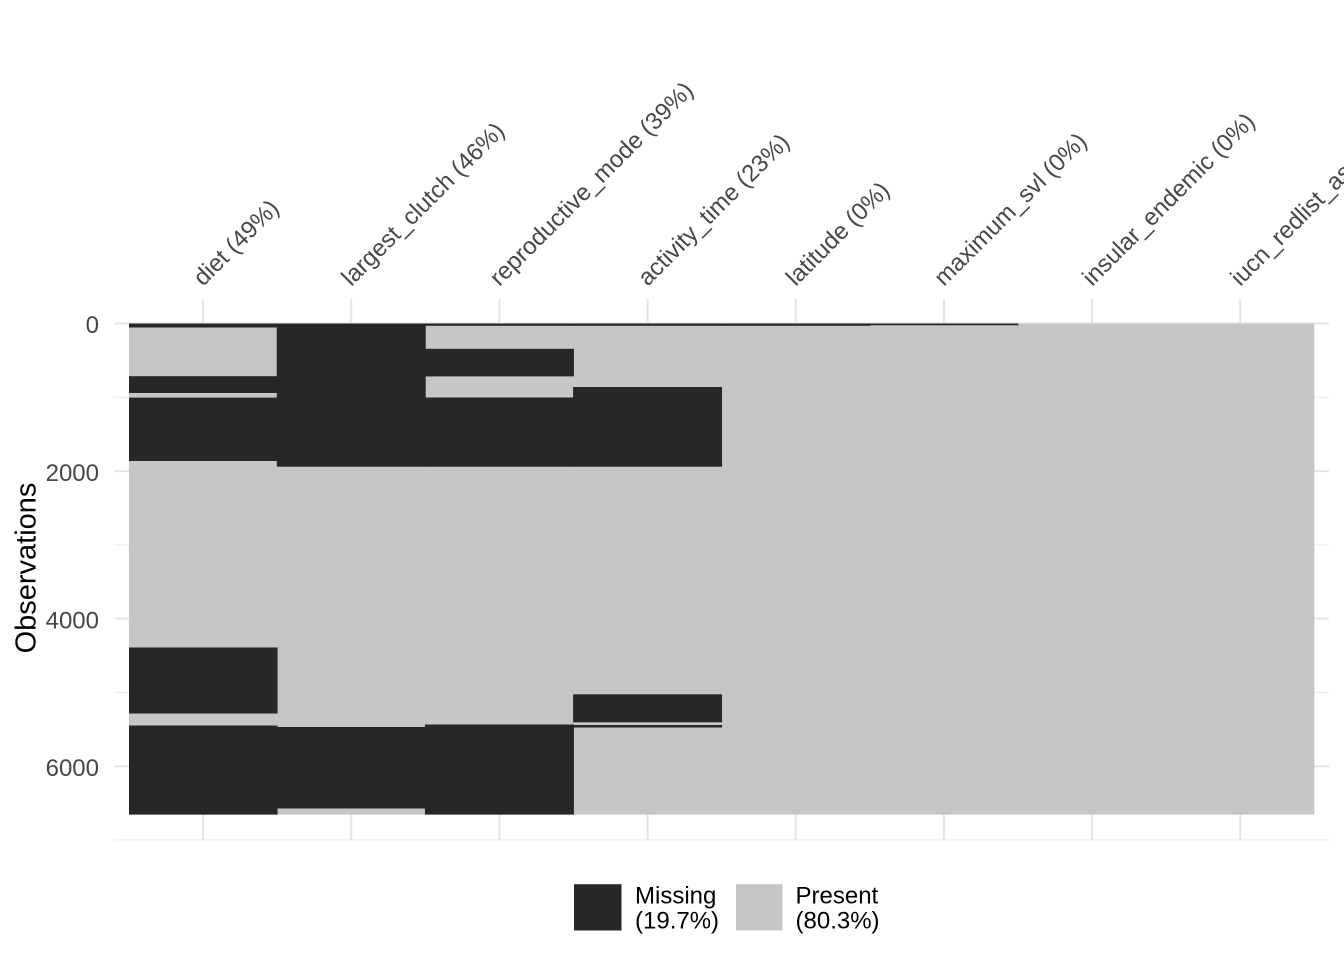 This screenshot has width=1344, height=960. I want to click on svg-text: 0, so click(92, 325).